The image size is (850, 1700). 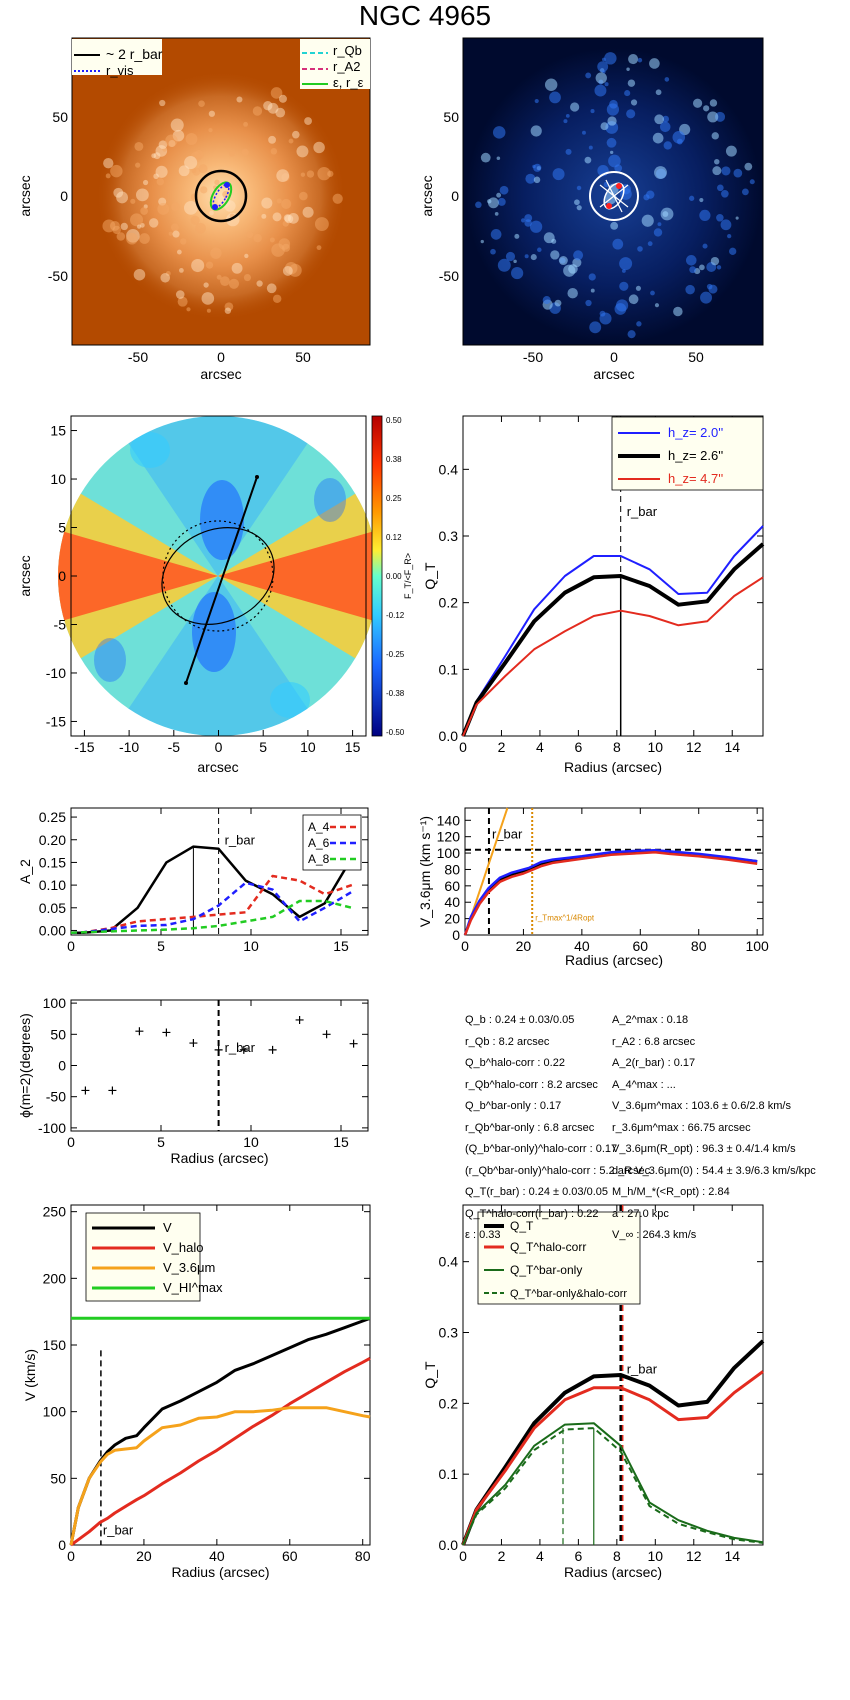 What do you see at coordinates (558, 1170) in the screenshot?
I see `stat-line: (r_Qb^bar-only)^halo-corr : 5.2 arcsec` at bounding box center [558, 1170].